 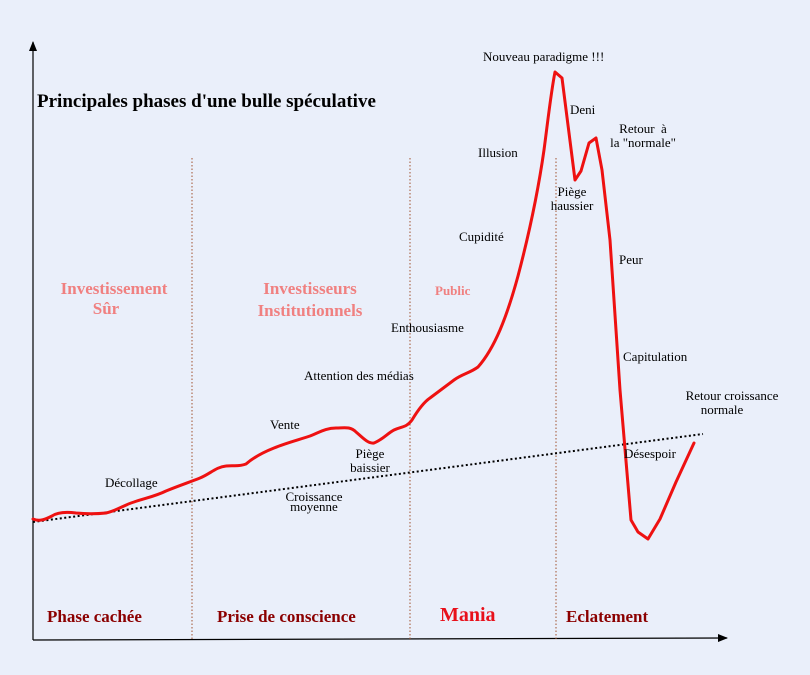 What do you see at coordinates (468, 615) in the screenshot?
I see `phase-mania: Mania` at bounding box center [468, 615].